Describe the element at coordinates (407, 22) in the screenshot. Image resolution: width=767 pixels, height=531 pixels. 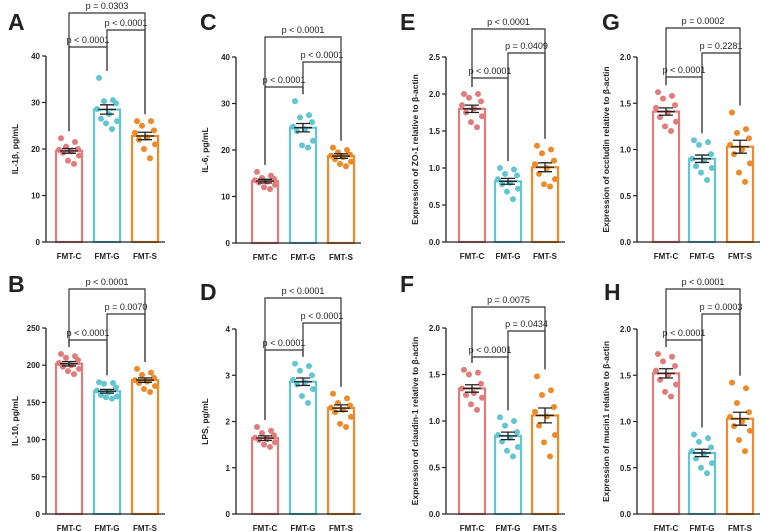
I see `panel-letter: E` at that location.